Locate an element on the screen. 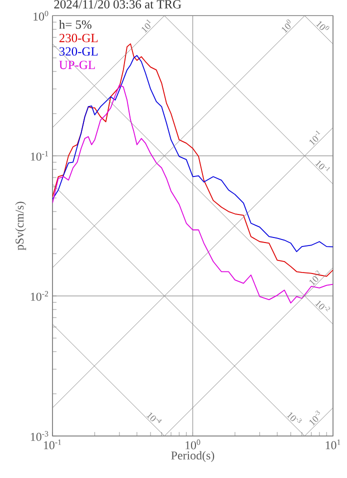 The width and height of the screenshot is (347, 478). x-tick-label: 10$^{0}$ is located at coordinates (193, 445).